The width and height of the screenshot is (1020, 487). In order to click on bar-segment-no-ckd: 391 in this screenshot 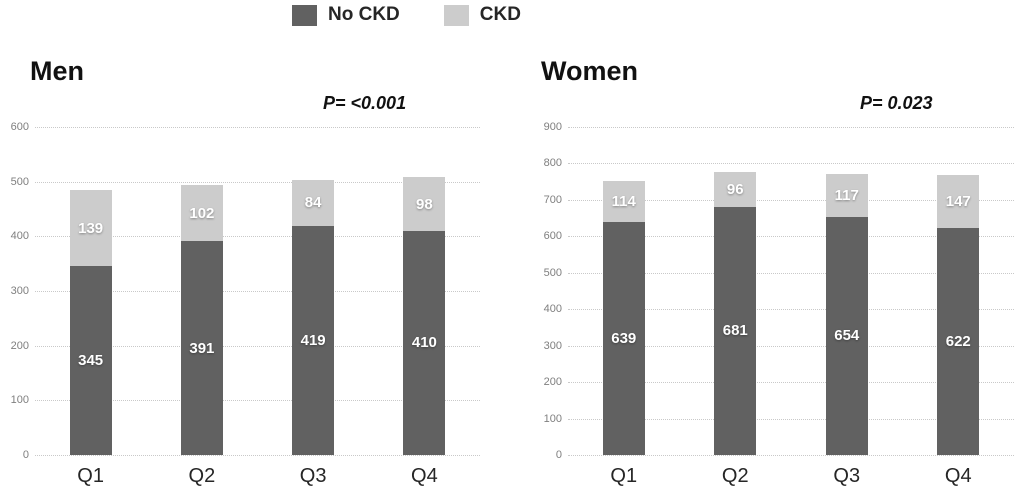, I will do `click(201, 348)`.